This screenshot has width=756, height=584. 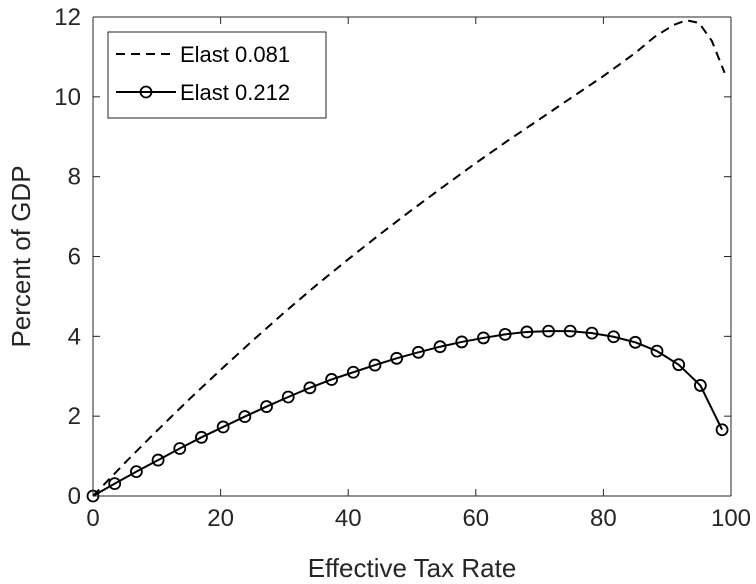 What do you see at coordinates (348, 518) in the screenshot?
I see `x-tick-label: 40` at bounding box center [348, 518].